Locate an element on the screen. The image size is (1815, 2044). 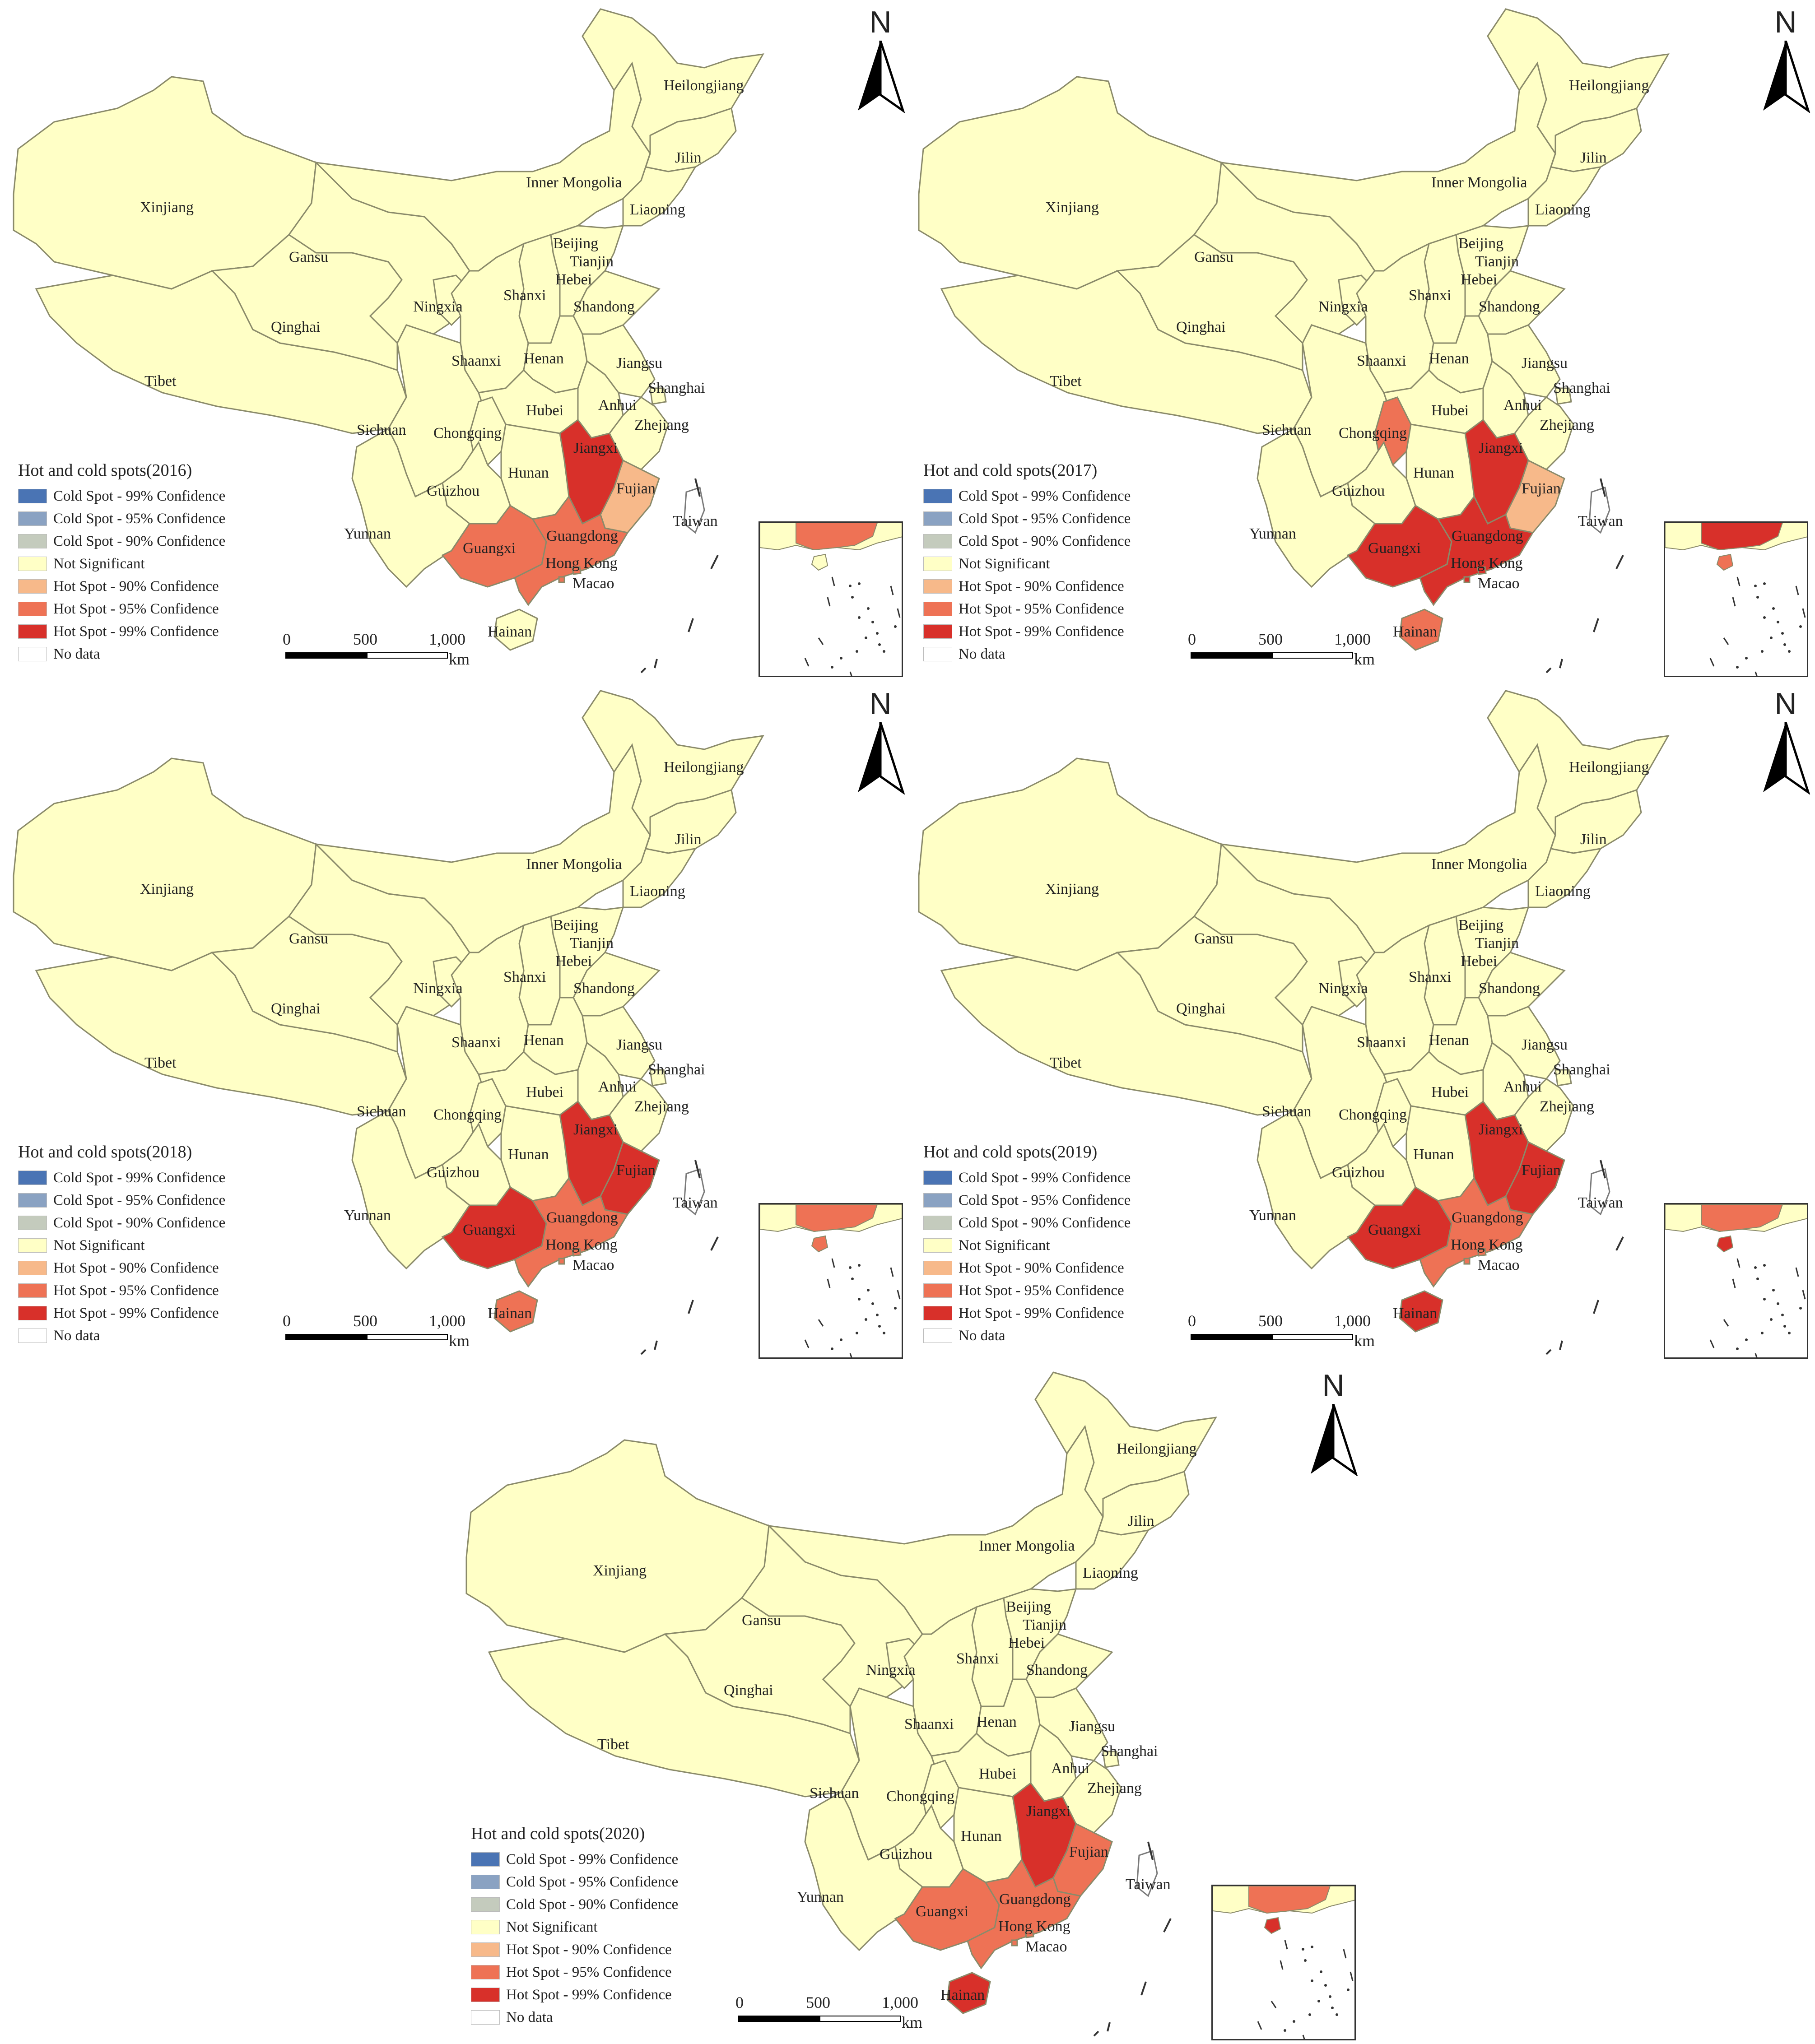
north-label: N is located at coordinates (1334, 1385).